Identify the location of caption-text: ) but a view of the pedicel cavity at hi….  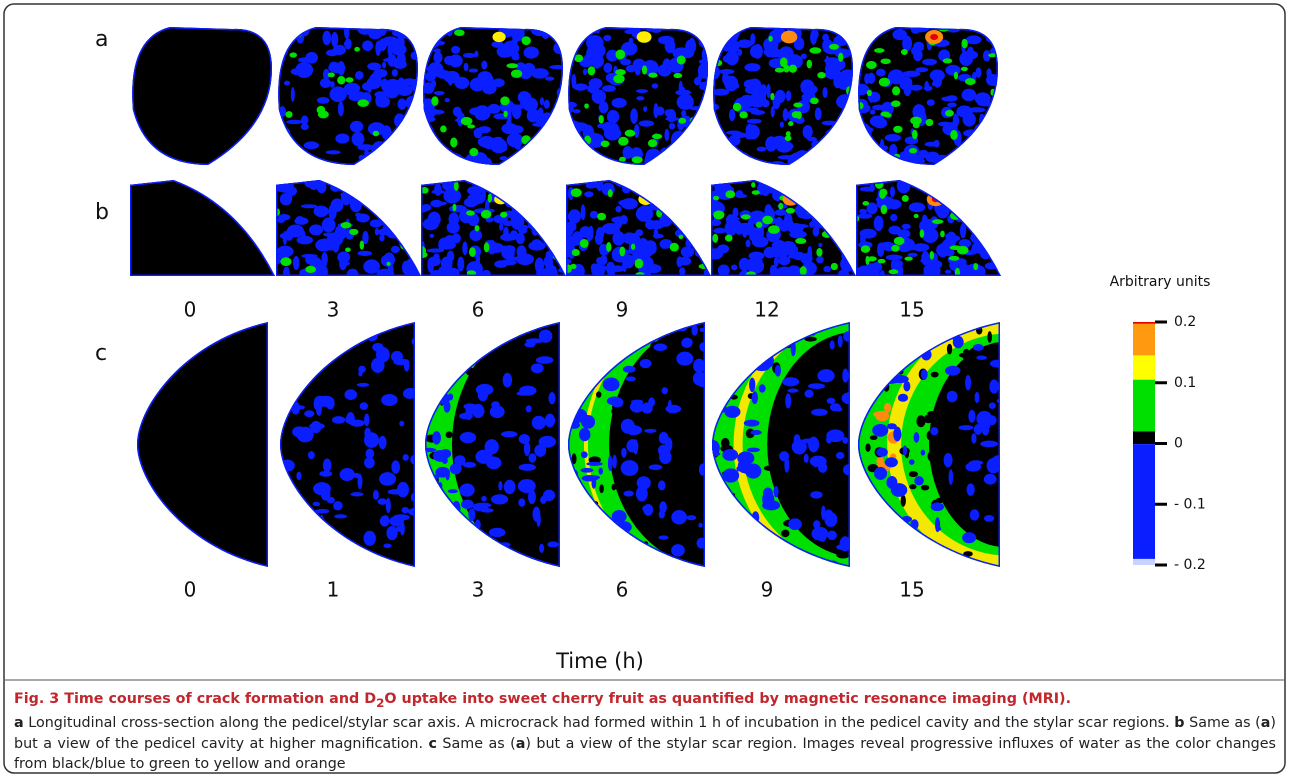
(645, 733).